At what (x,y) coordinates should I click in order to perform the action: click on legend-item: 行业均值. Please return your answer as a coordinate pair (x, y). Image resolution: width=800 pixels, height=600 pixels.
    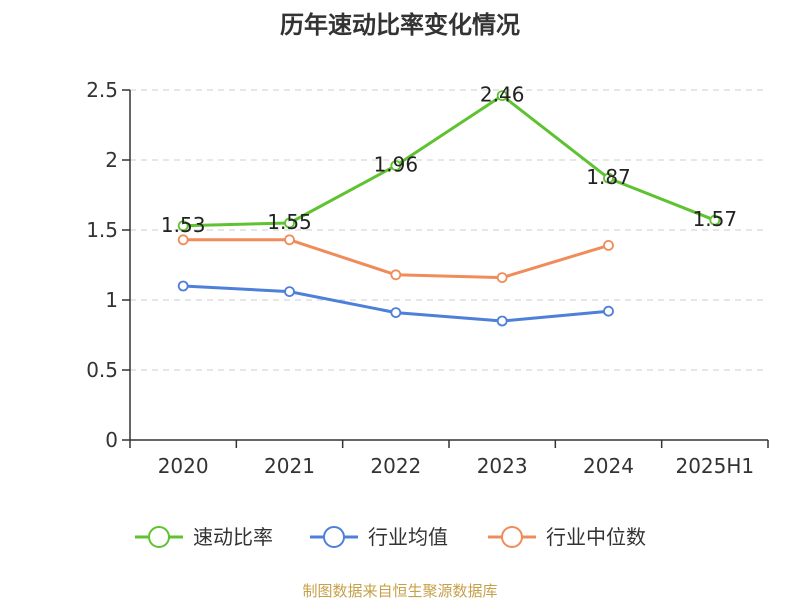
    Looking at the image, I should click on (379, 537).